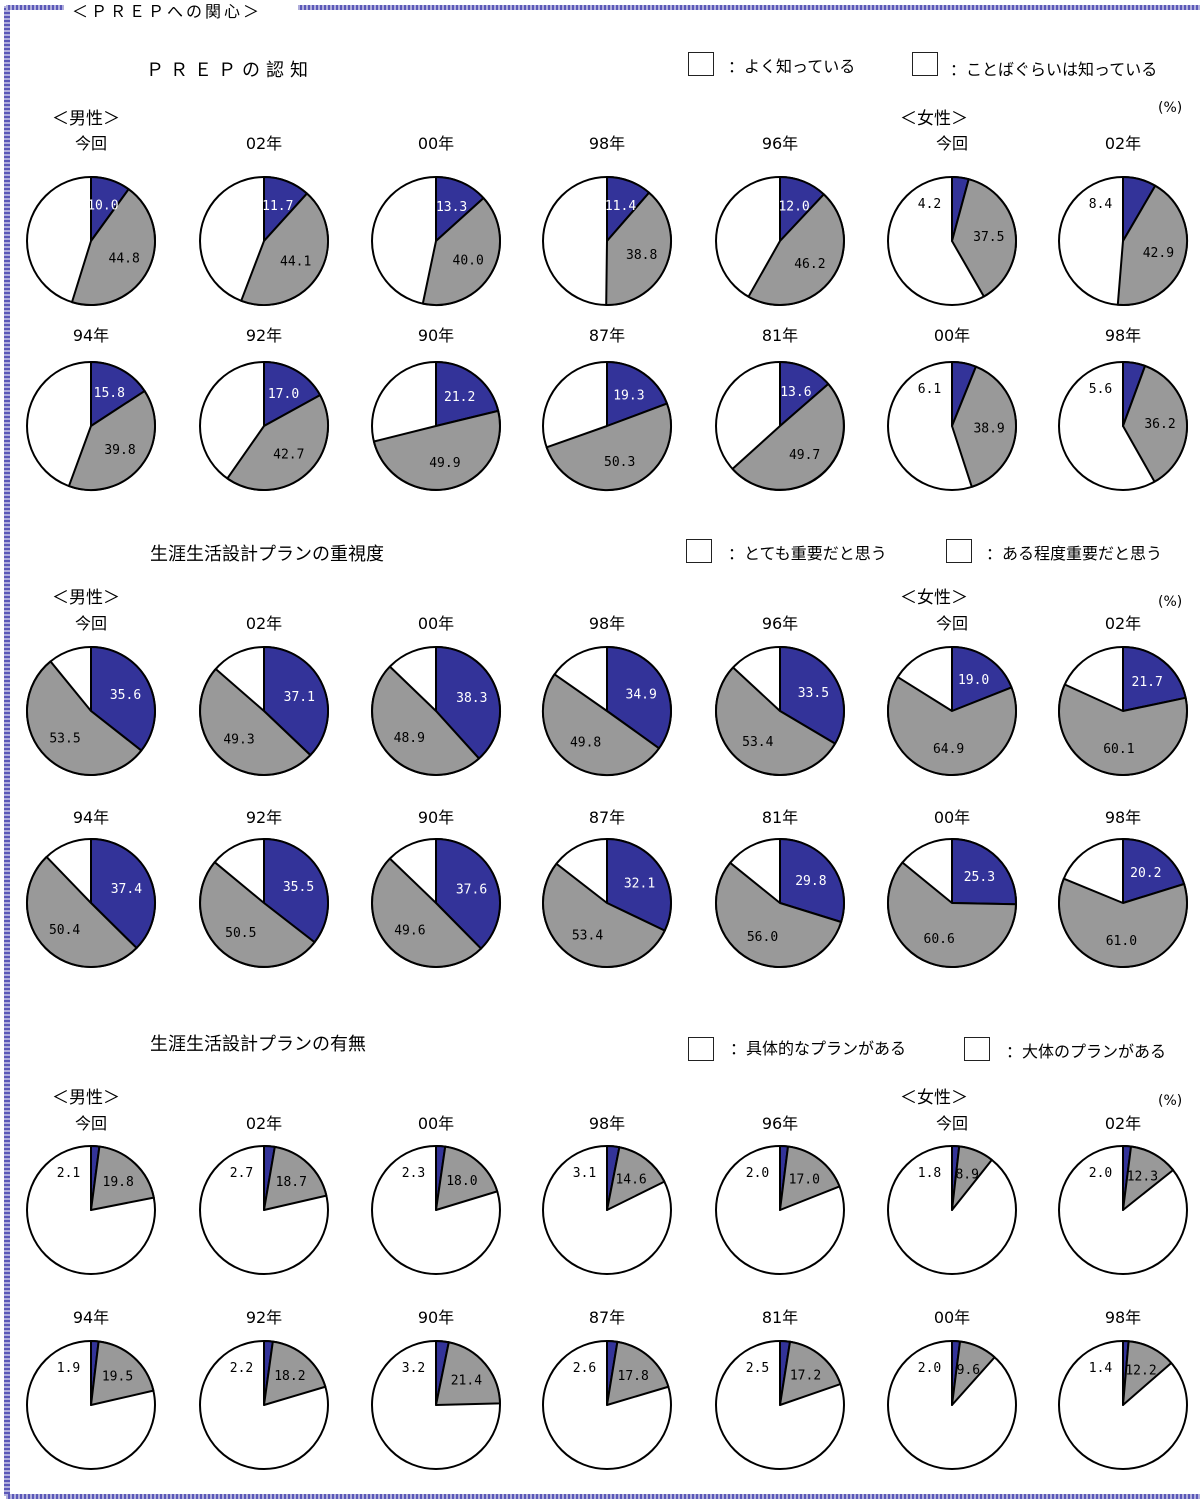  What do you see at coordinates (68, 1368) in the screenshot?
I see `data-label-primary: 1.9` at bounding box center [68, 1368].